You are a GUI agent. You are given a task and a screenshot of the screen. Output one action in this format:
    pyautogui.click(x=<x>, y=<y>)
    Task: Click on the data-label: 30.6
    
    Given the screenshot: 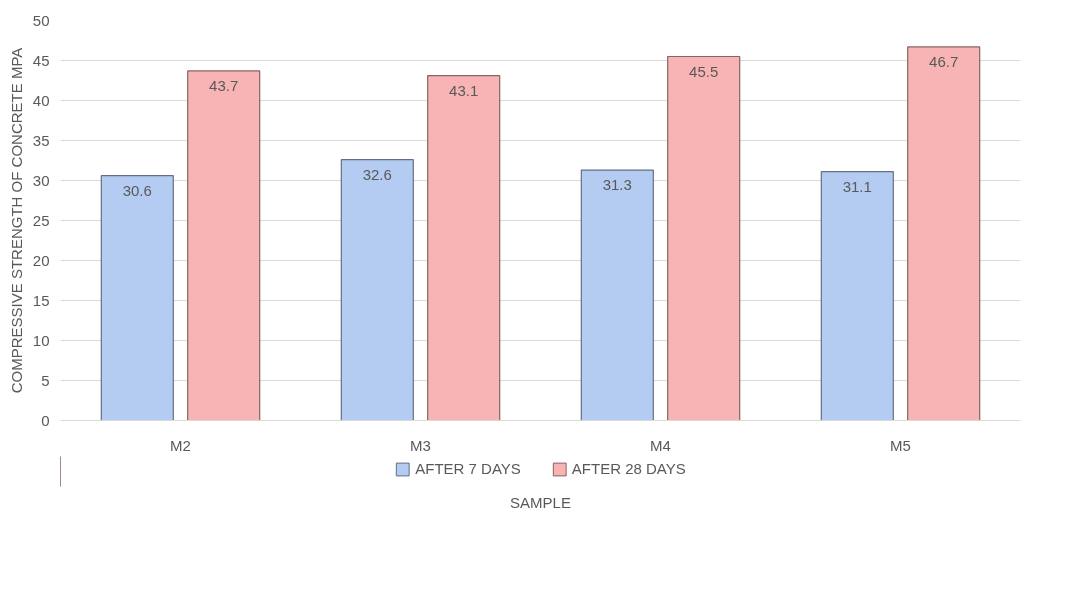 What is the action you would take?
    pyautogui.click(x=137, y=190)
    